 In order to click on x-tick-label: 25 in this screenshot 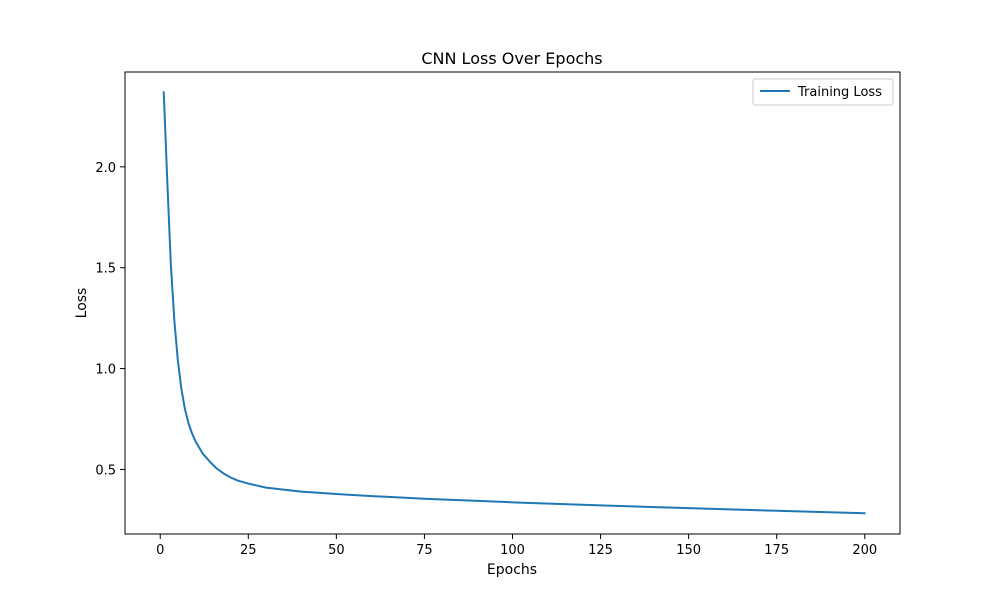, I will do `click(248, 550)`.